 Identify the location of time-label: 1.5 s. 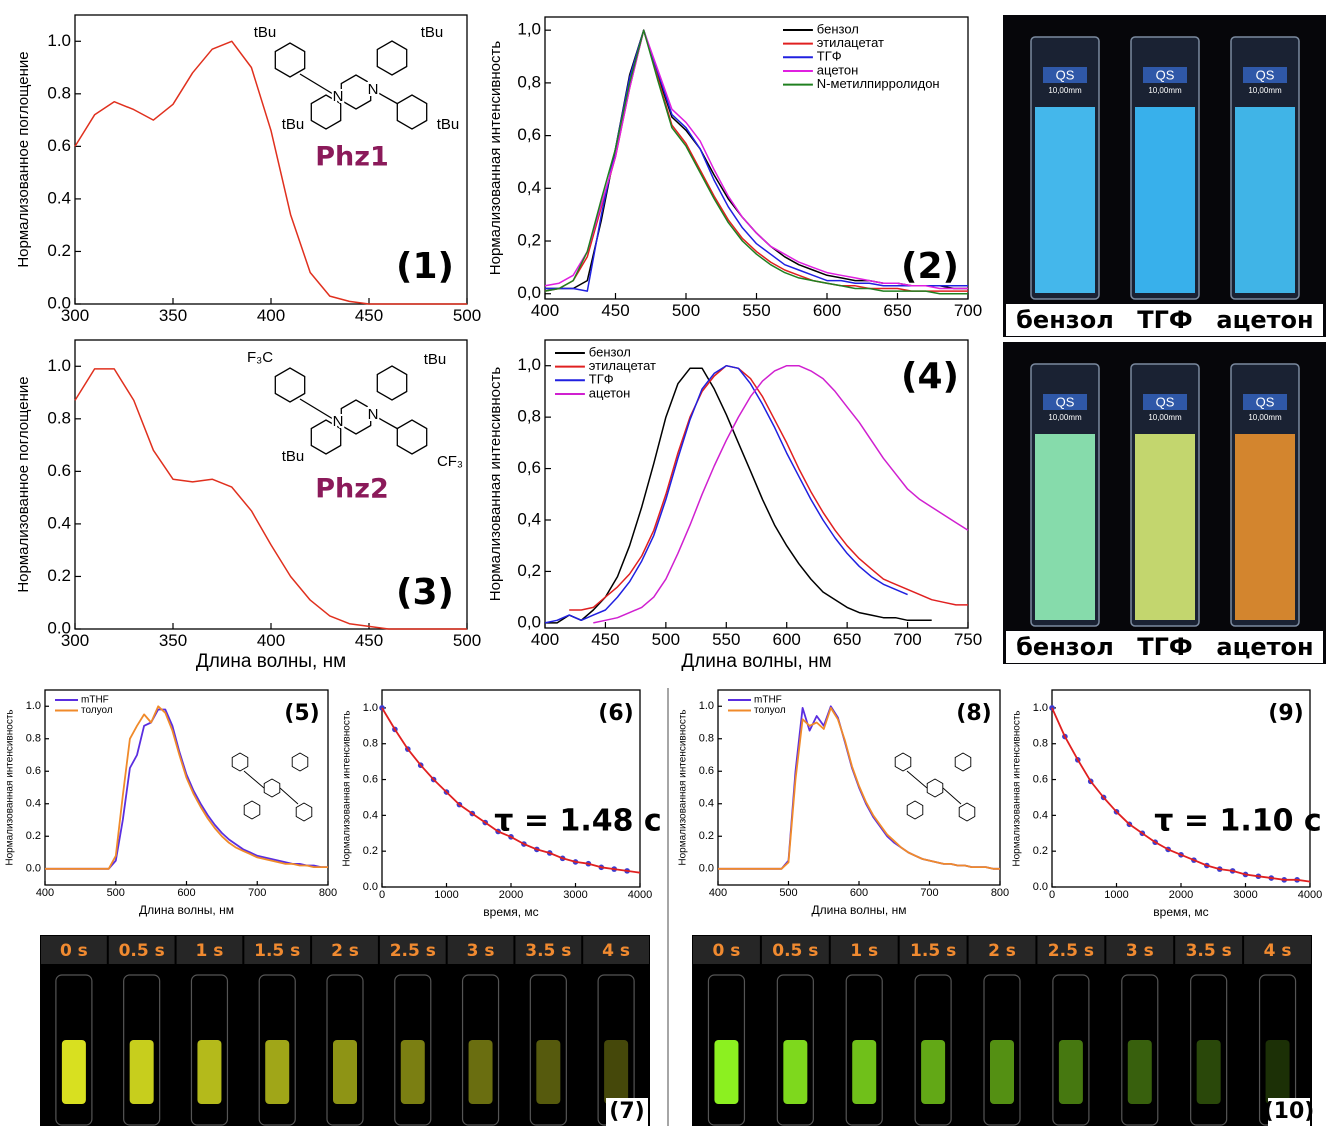
(933, 951).